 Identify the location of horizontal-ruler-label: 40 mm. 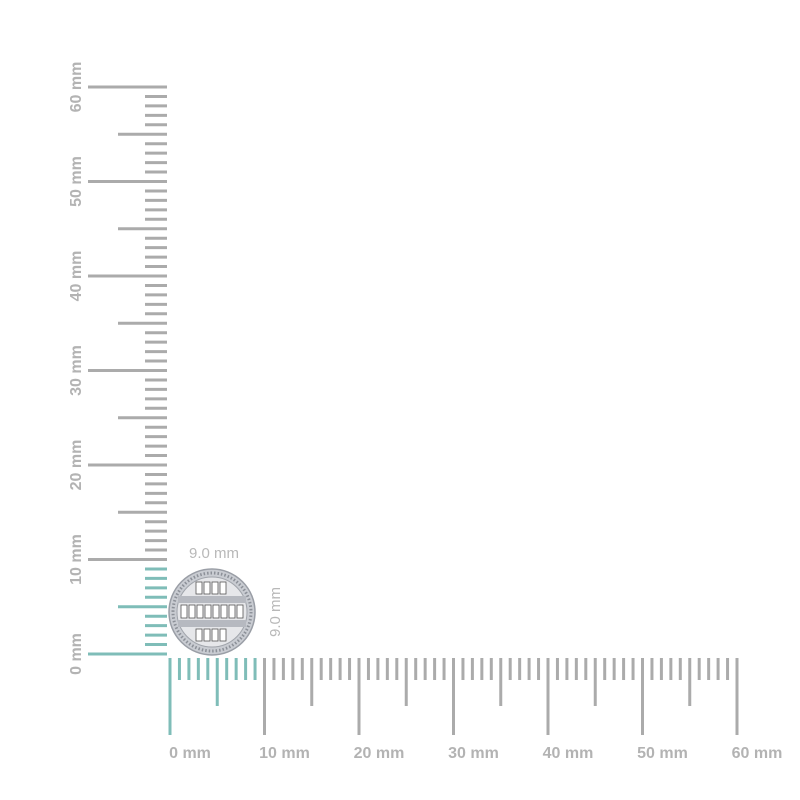
(568, 753).